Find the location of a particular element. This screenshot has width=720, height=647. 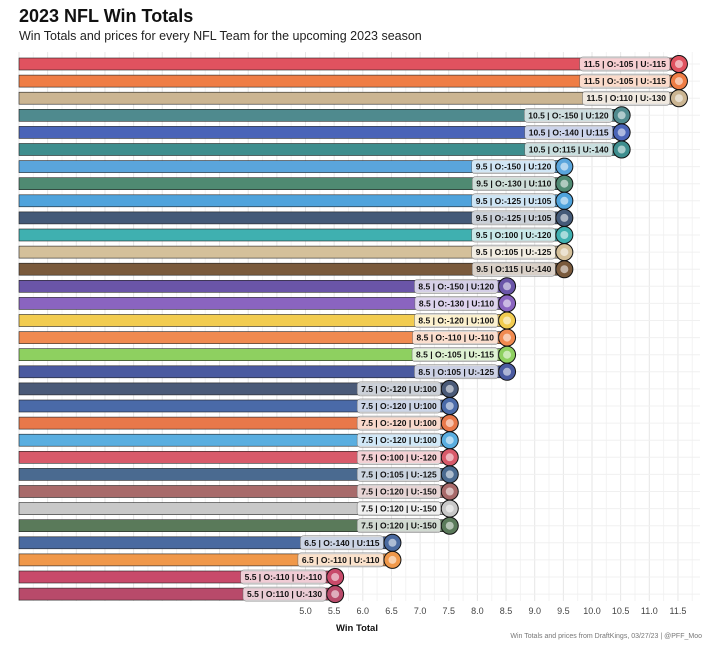

bar-label: 9.5 | O:115 | U:-140 is located at coordinates (513, 269).